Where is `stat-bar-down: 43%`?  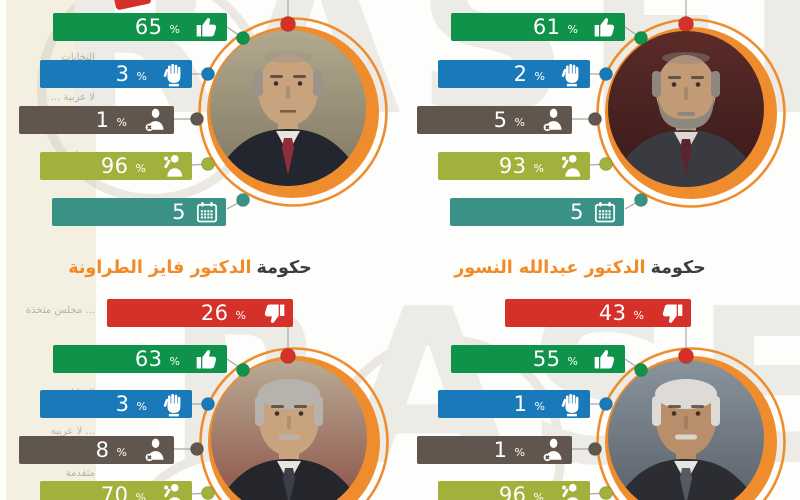 stat-bar-down: 43% is located at coordinates (598, 313).